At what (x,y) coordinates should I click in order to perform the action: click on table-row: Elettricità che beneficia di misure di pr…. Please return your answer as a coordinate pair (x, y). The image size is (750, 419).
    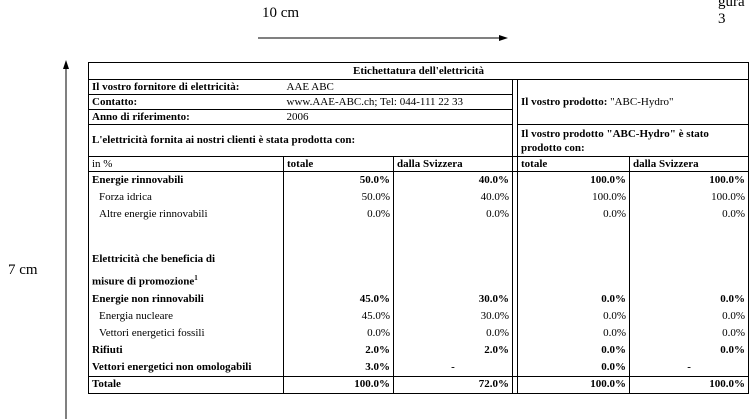
    Looking at the image, I should click on (419, 270).